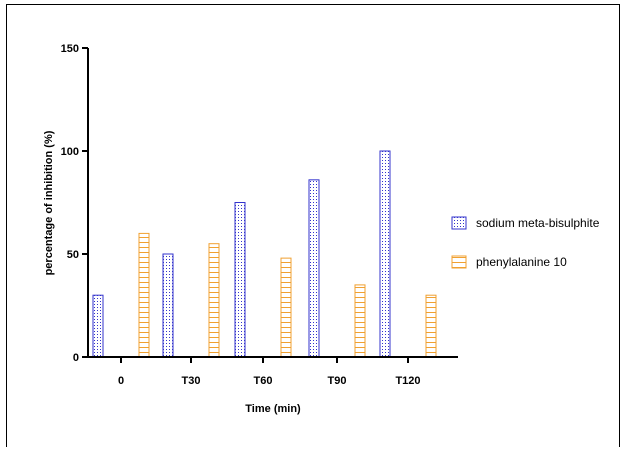 The image size is (626, 451). What do you see at coordinates (314, 268) in the screenshot?
I see `bar-sodium-T90` at bounding box center [314, 268].